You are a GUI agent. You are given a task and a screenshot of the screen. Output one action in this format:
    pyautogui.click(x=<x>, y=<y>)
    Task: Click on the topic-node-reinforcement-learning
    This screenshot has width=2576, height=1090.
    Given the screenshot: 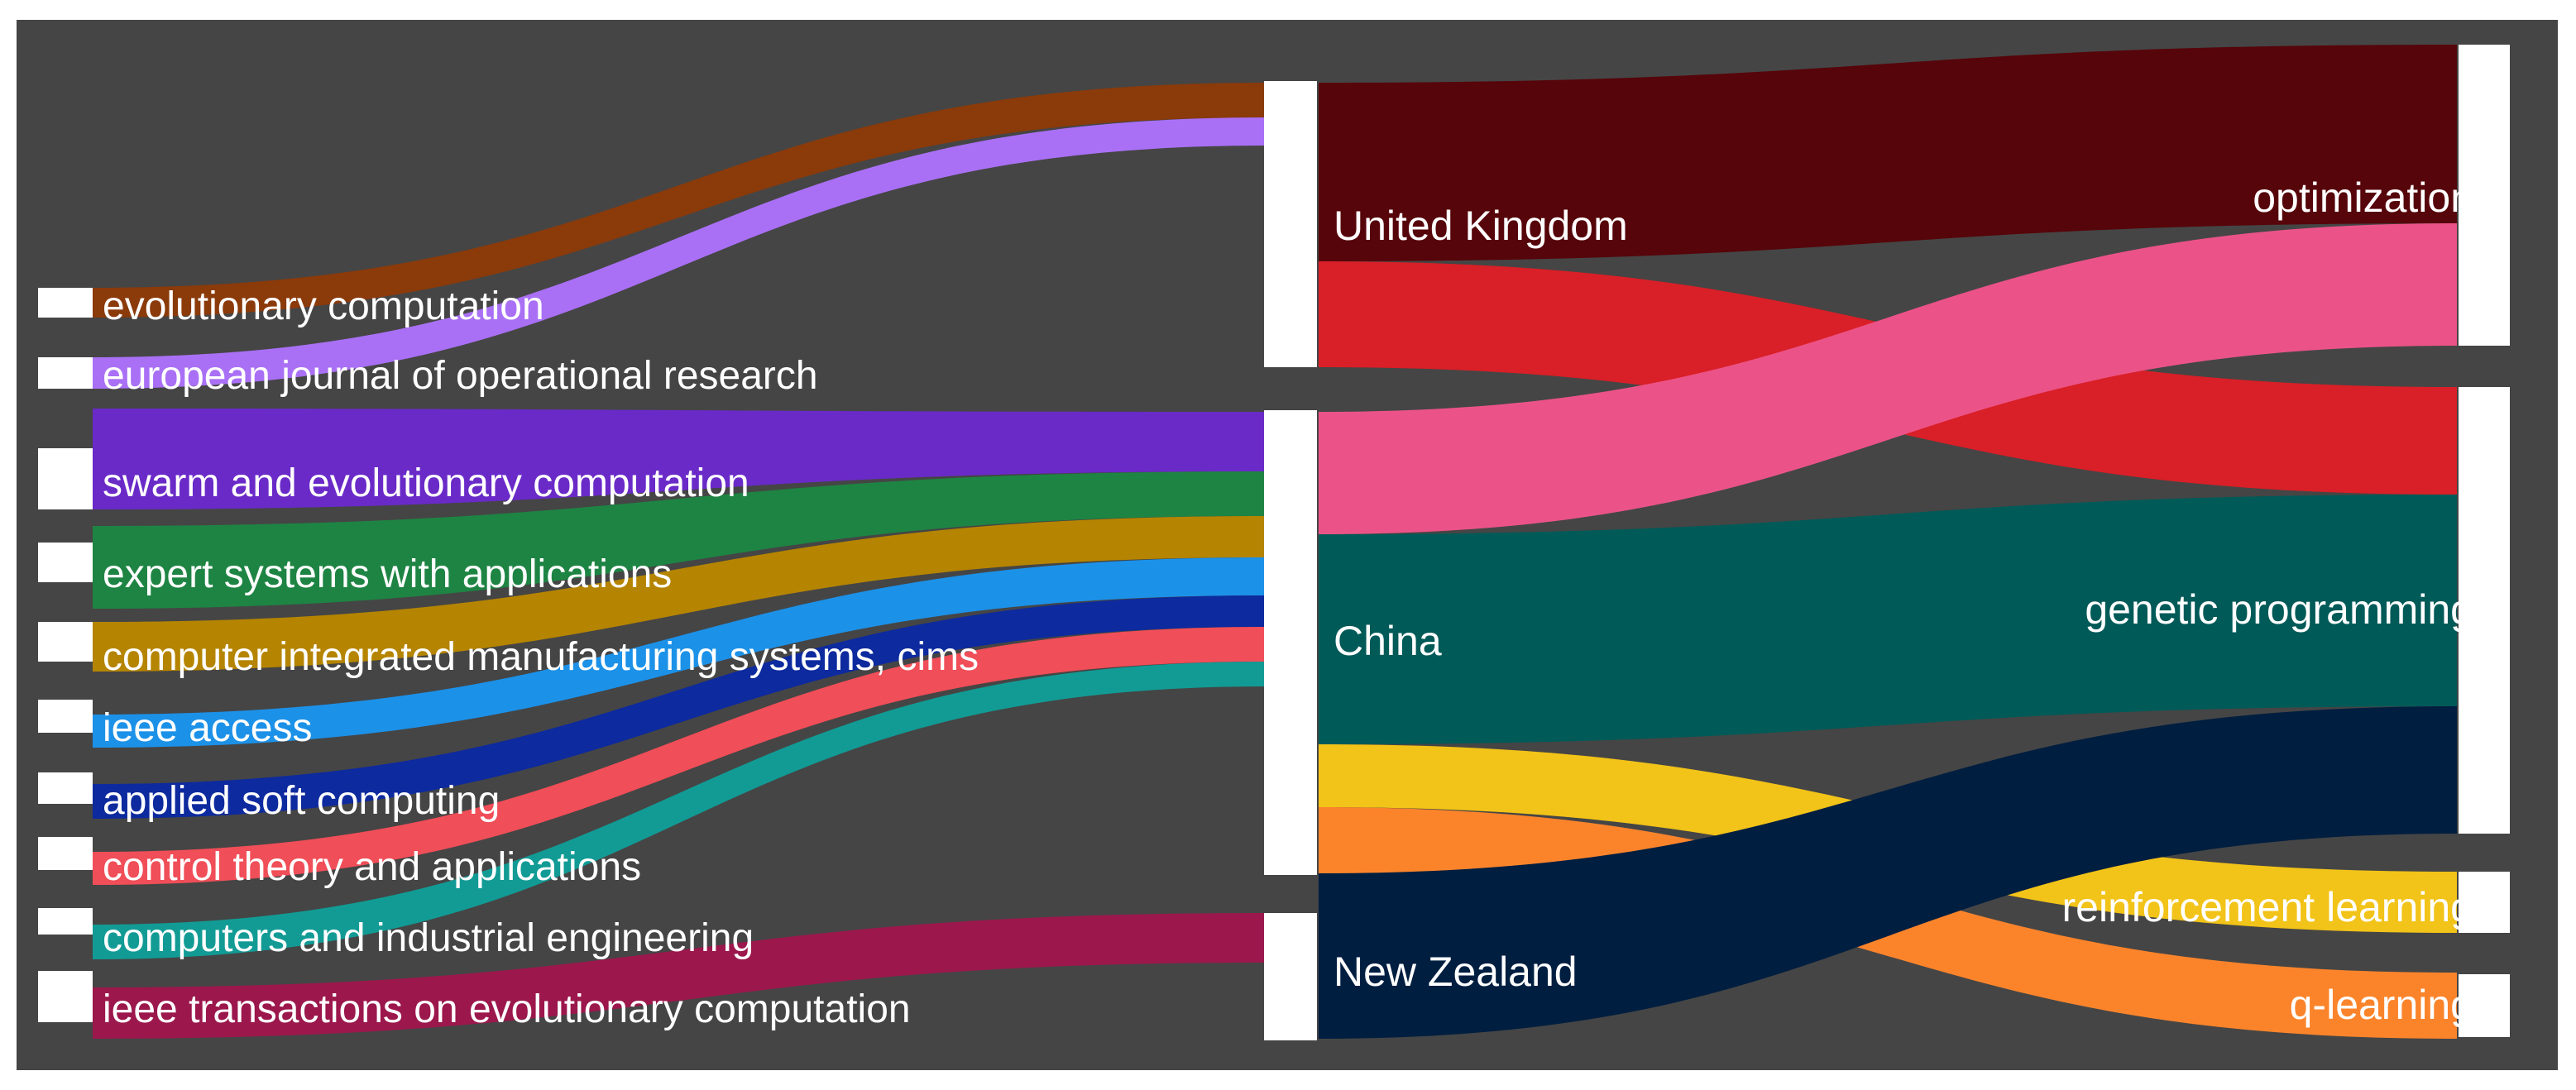 What is the action you would take?
    pyautogui.click(x=2484, y=902)
    